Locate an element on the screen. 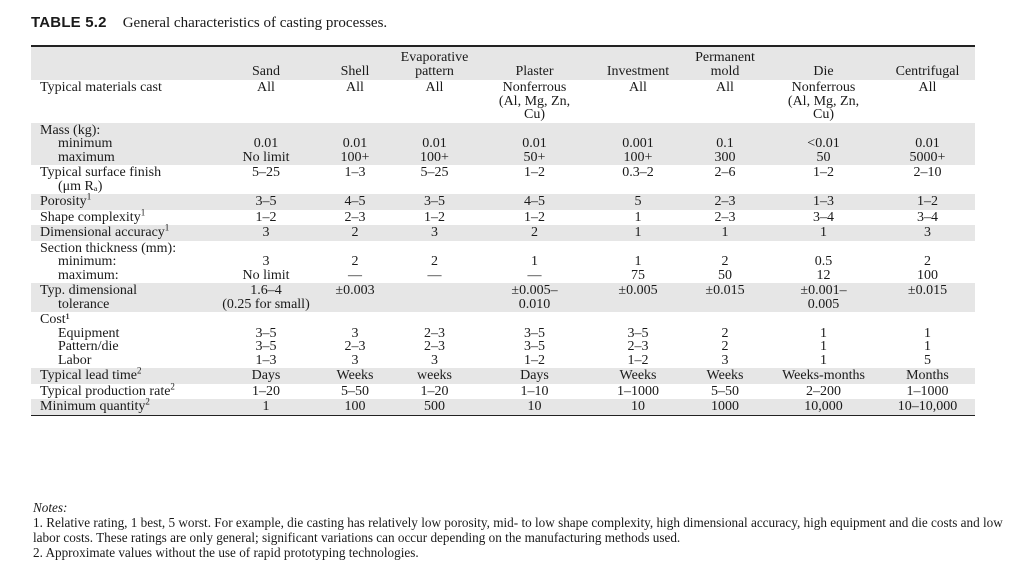  table-cell: 2–6 is located at coordinates (725, 179).